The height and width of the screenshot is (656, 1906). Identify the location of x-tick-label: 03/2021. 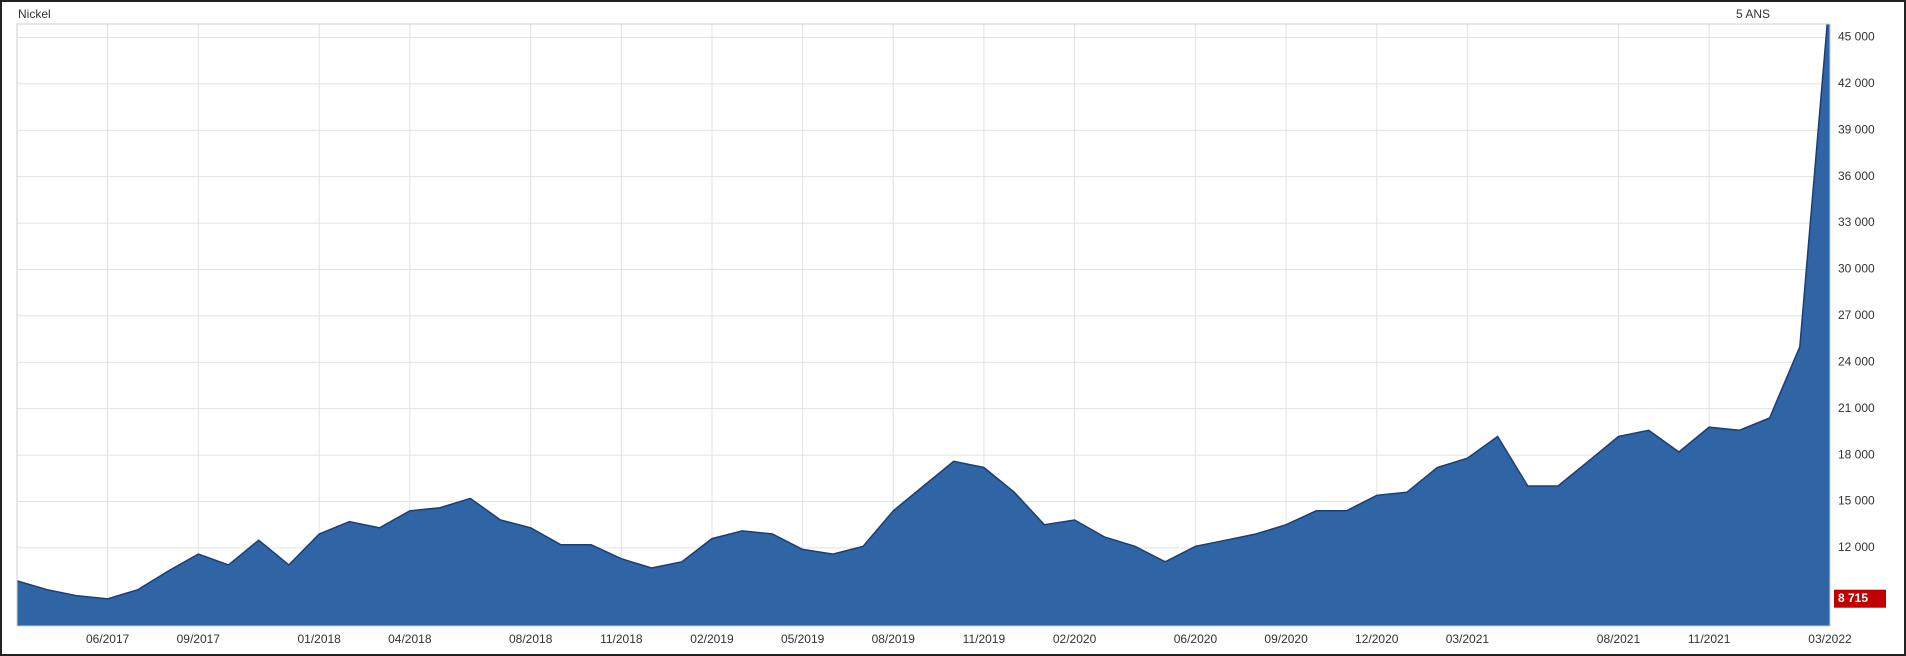
(1468, 639).